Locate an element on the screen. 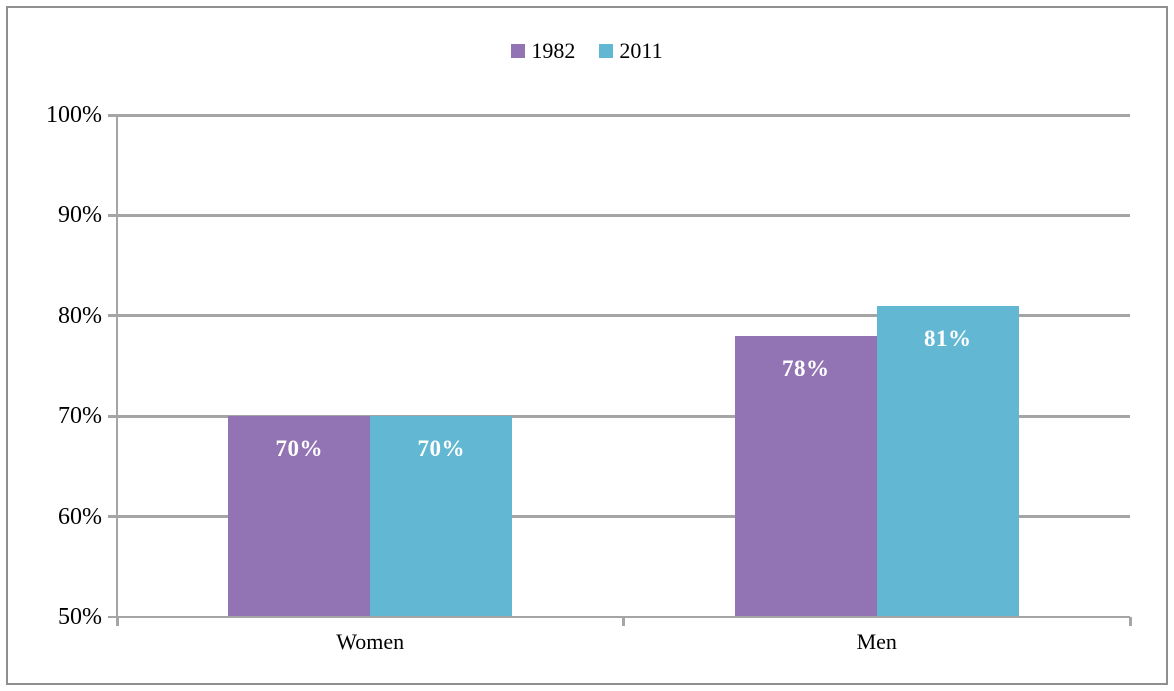 The width and height of the screenshot is (1174, 691). bar-men-1982: 78% is located at coordinates (805, 475).